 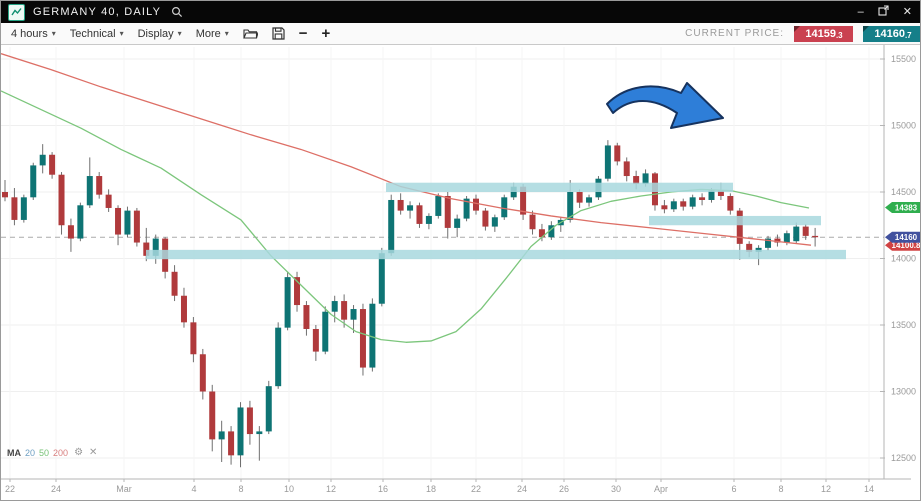 What do you see at coordinates (93, 452) in the screenshot?
I see `remove-indicator-icon: ✕` at bounding box center [93, 452].